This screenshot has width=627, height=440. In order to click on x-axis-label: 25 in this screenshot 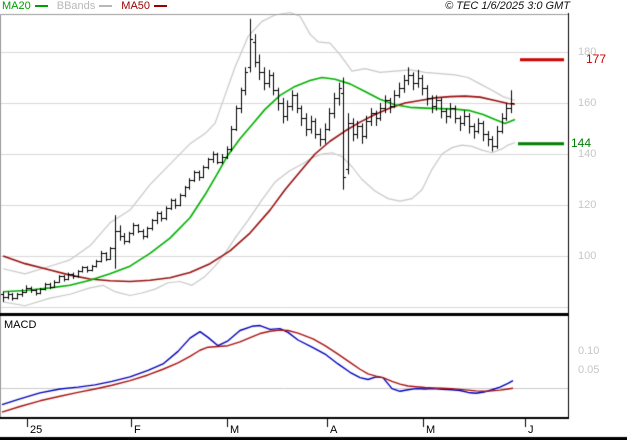, I will do `click(36, 430)`.